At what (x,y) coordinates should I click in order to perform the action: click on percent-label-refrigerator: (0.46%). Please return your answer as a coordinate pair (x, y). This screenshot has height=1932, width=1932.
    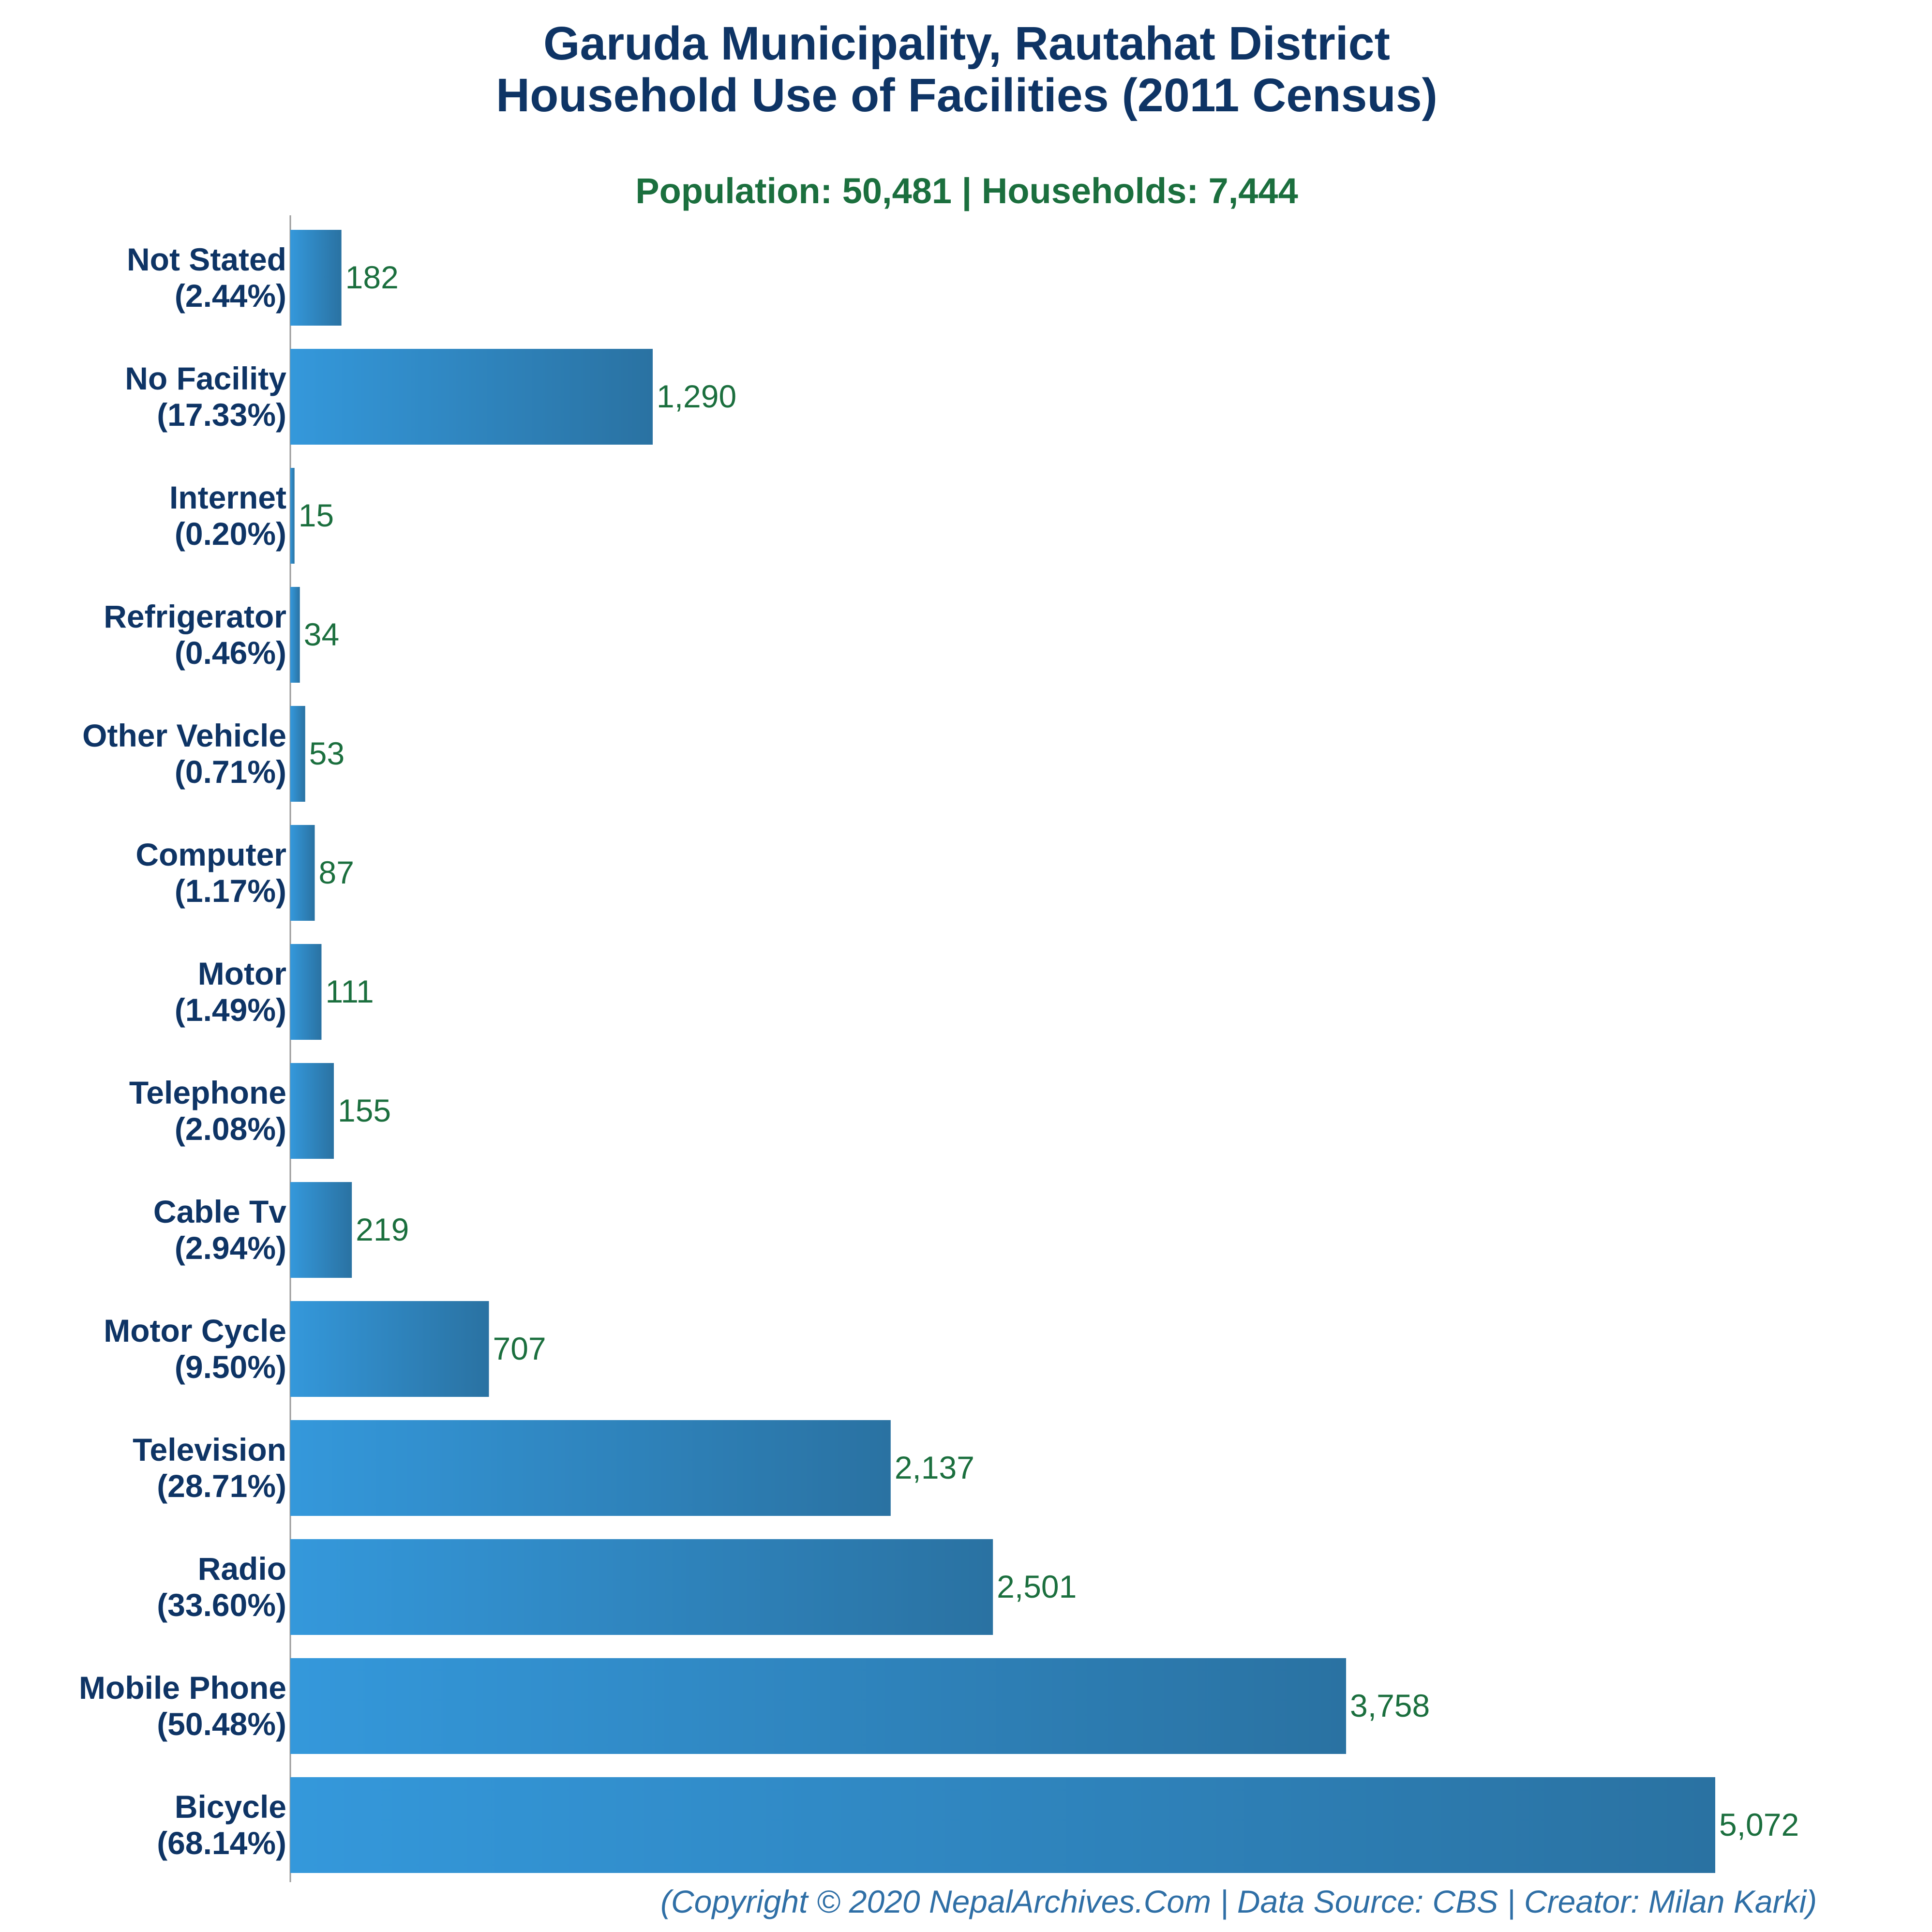
    Looking at the image, I should click on (230, 653).